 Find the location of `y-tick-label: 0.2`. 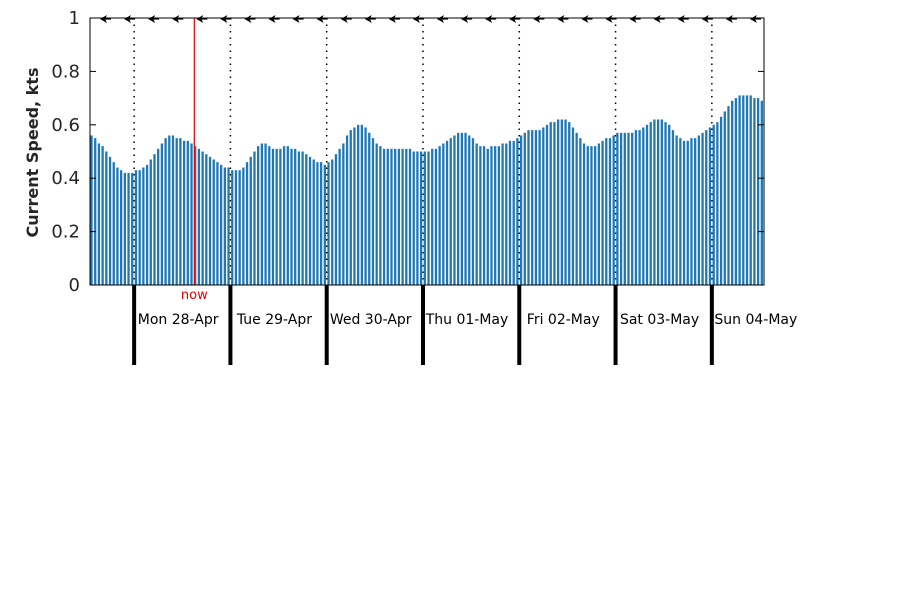

y-tick-label: 0.2 is located at coordinates (65, 232).